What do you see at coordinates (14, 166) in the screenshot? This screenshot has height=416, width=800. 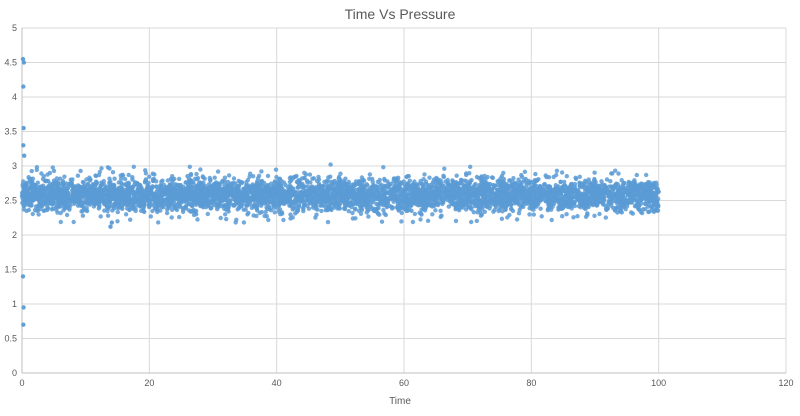 I see `y-tick-label: 3` at bounding box center [14, 166].